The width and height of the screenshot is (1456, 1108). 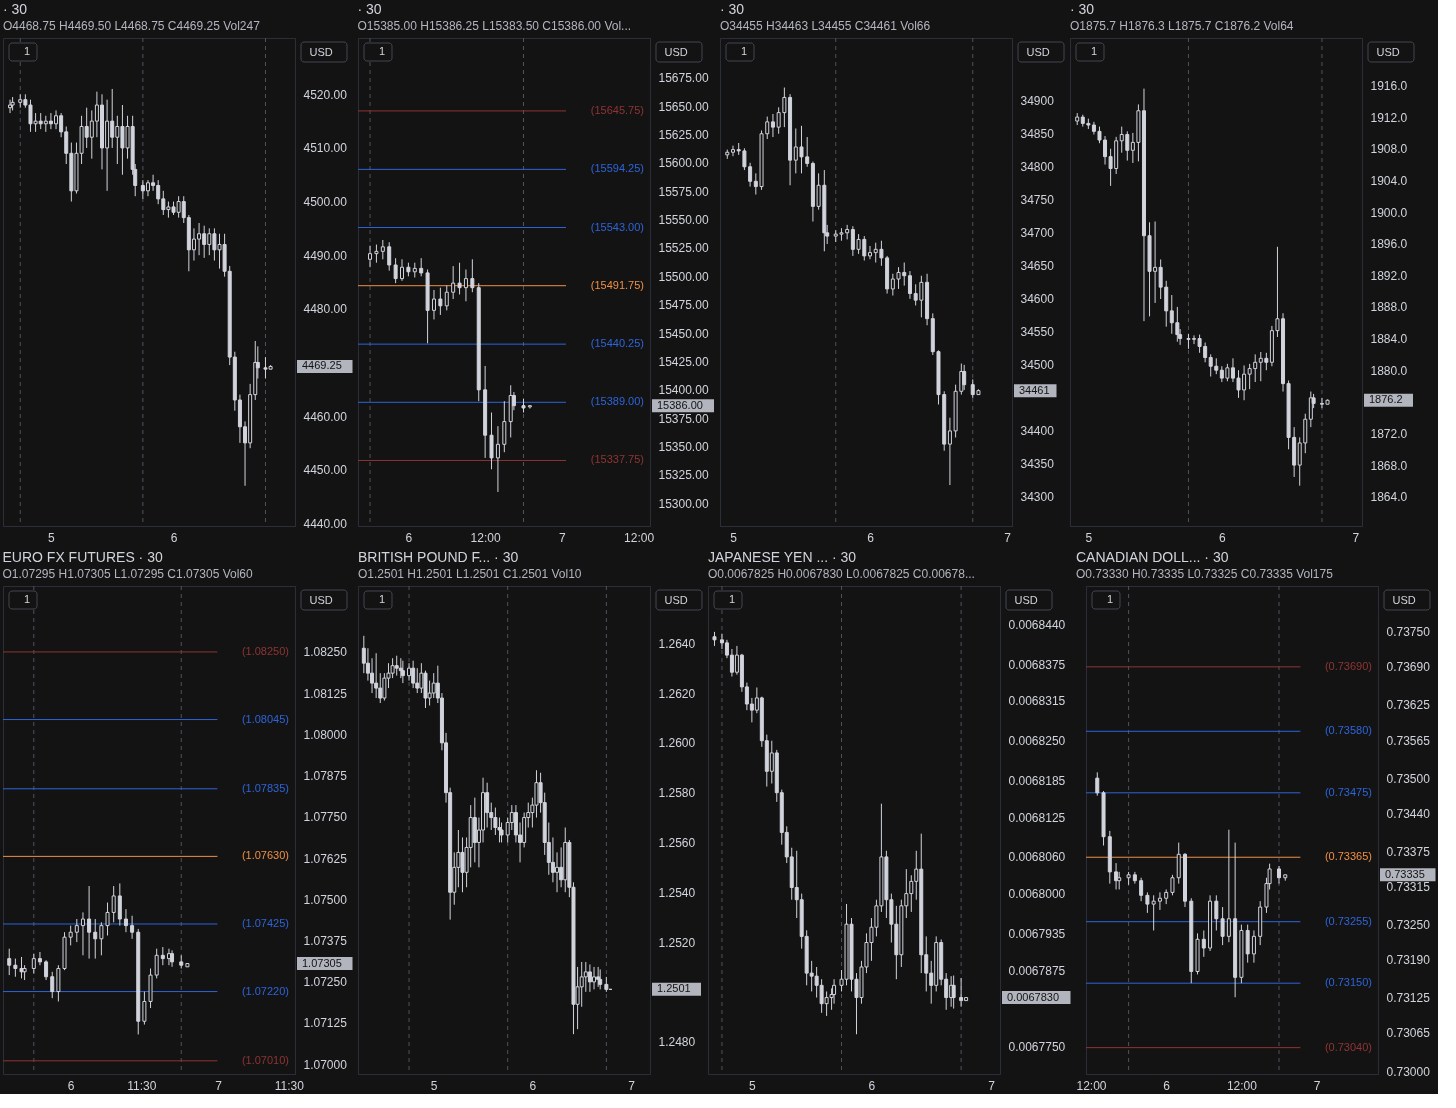 What do you see at coordinates (1037, 464) in the screenshot?
I see `y-tick-label: 34350` at bounding box center [1037, 464].